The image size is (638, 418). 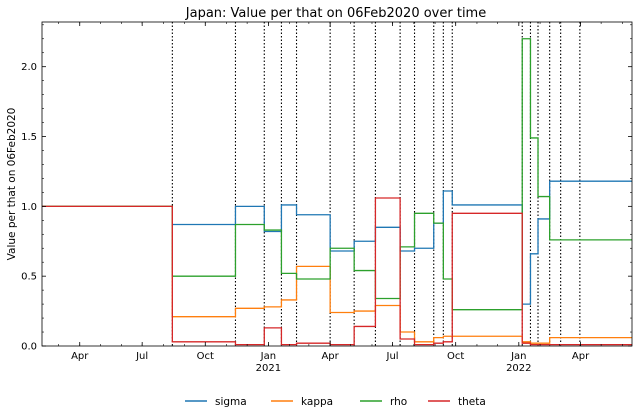 I want to click on y-axis-label: Value per that on 06Feb2020, so click(x=12, y=184).